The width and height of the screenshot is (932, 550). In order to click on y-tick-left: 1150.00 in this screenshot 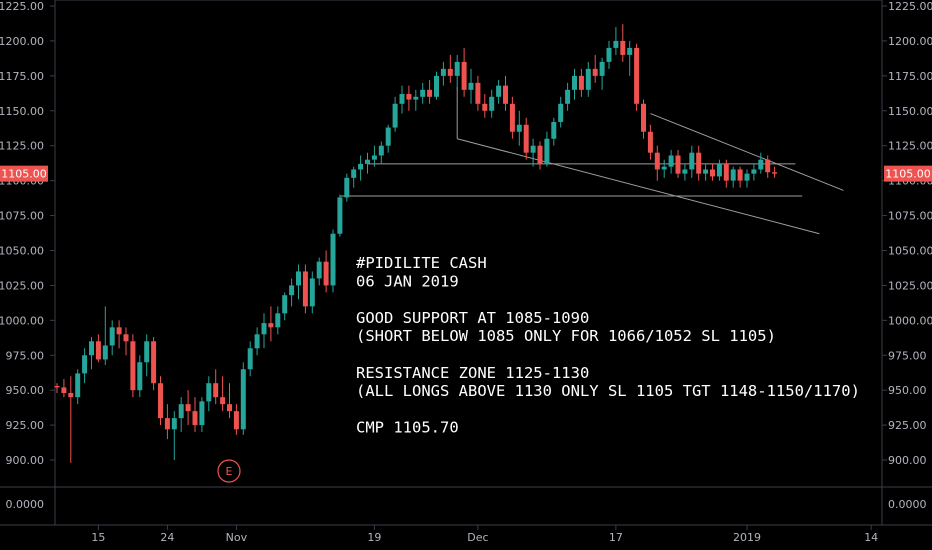, I will do `click(22, 111)`.